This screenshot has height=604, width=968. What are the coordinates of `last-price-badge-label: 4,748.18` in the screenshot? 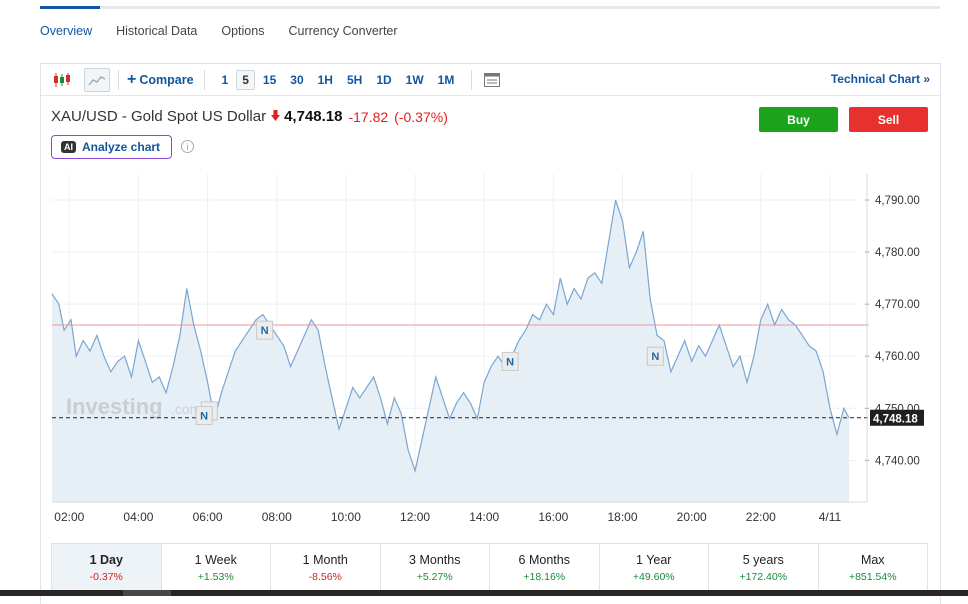 It's located at (895, 419).